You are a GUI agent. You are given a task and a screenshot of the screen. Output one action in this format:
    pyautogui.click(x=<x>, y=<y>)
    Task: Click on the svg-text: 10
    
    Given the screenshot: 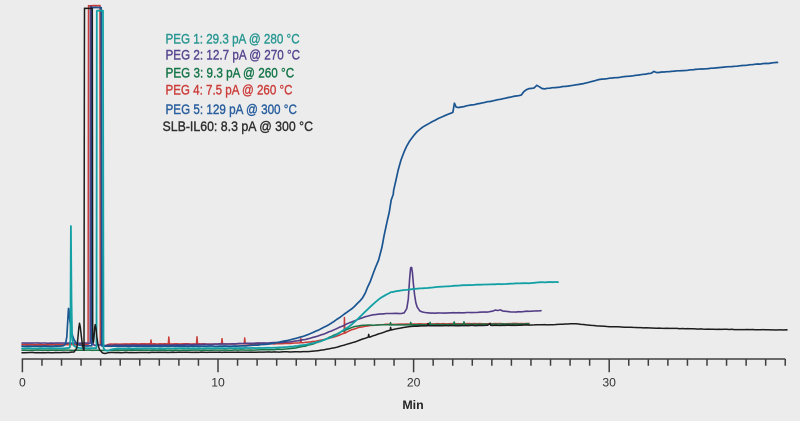 What is the action you would take?
    pyautogui.click(x=218, y=383)
    